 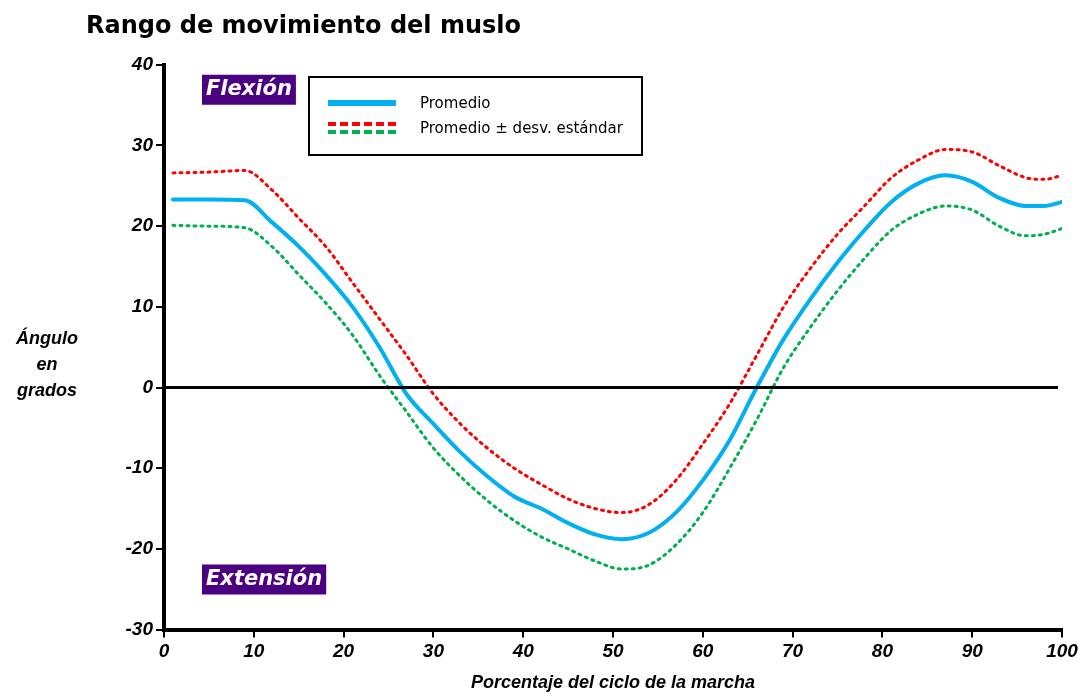 What do you see at coordinates (254, 651) in the screenshot?
I see `x-tick-label: 10` at bounding box center [254, 651].